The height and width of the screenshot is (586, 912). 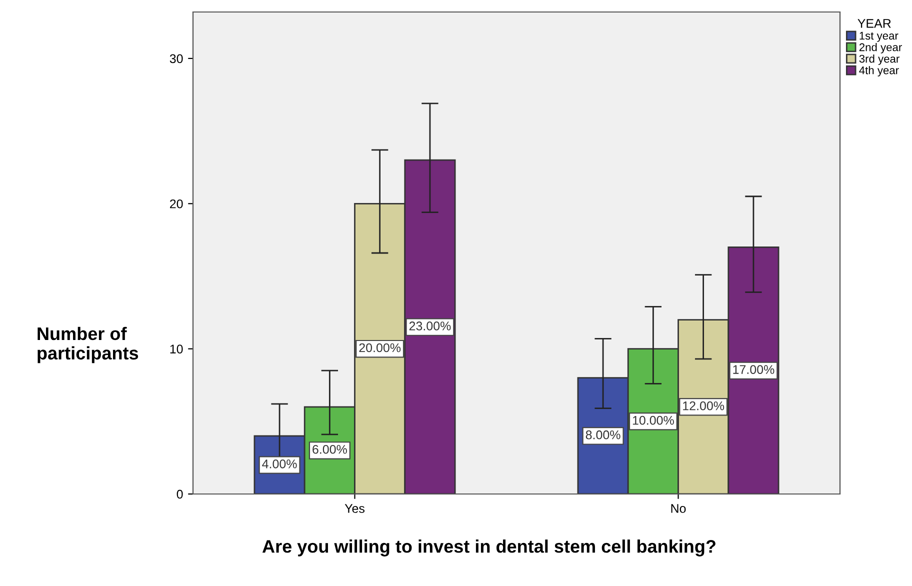 I want to click on y-tick-label: 20, so click(x=176, y=203).